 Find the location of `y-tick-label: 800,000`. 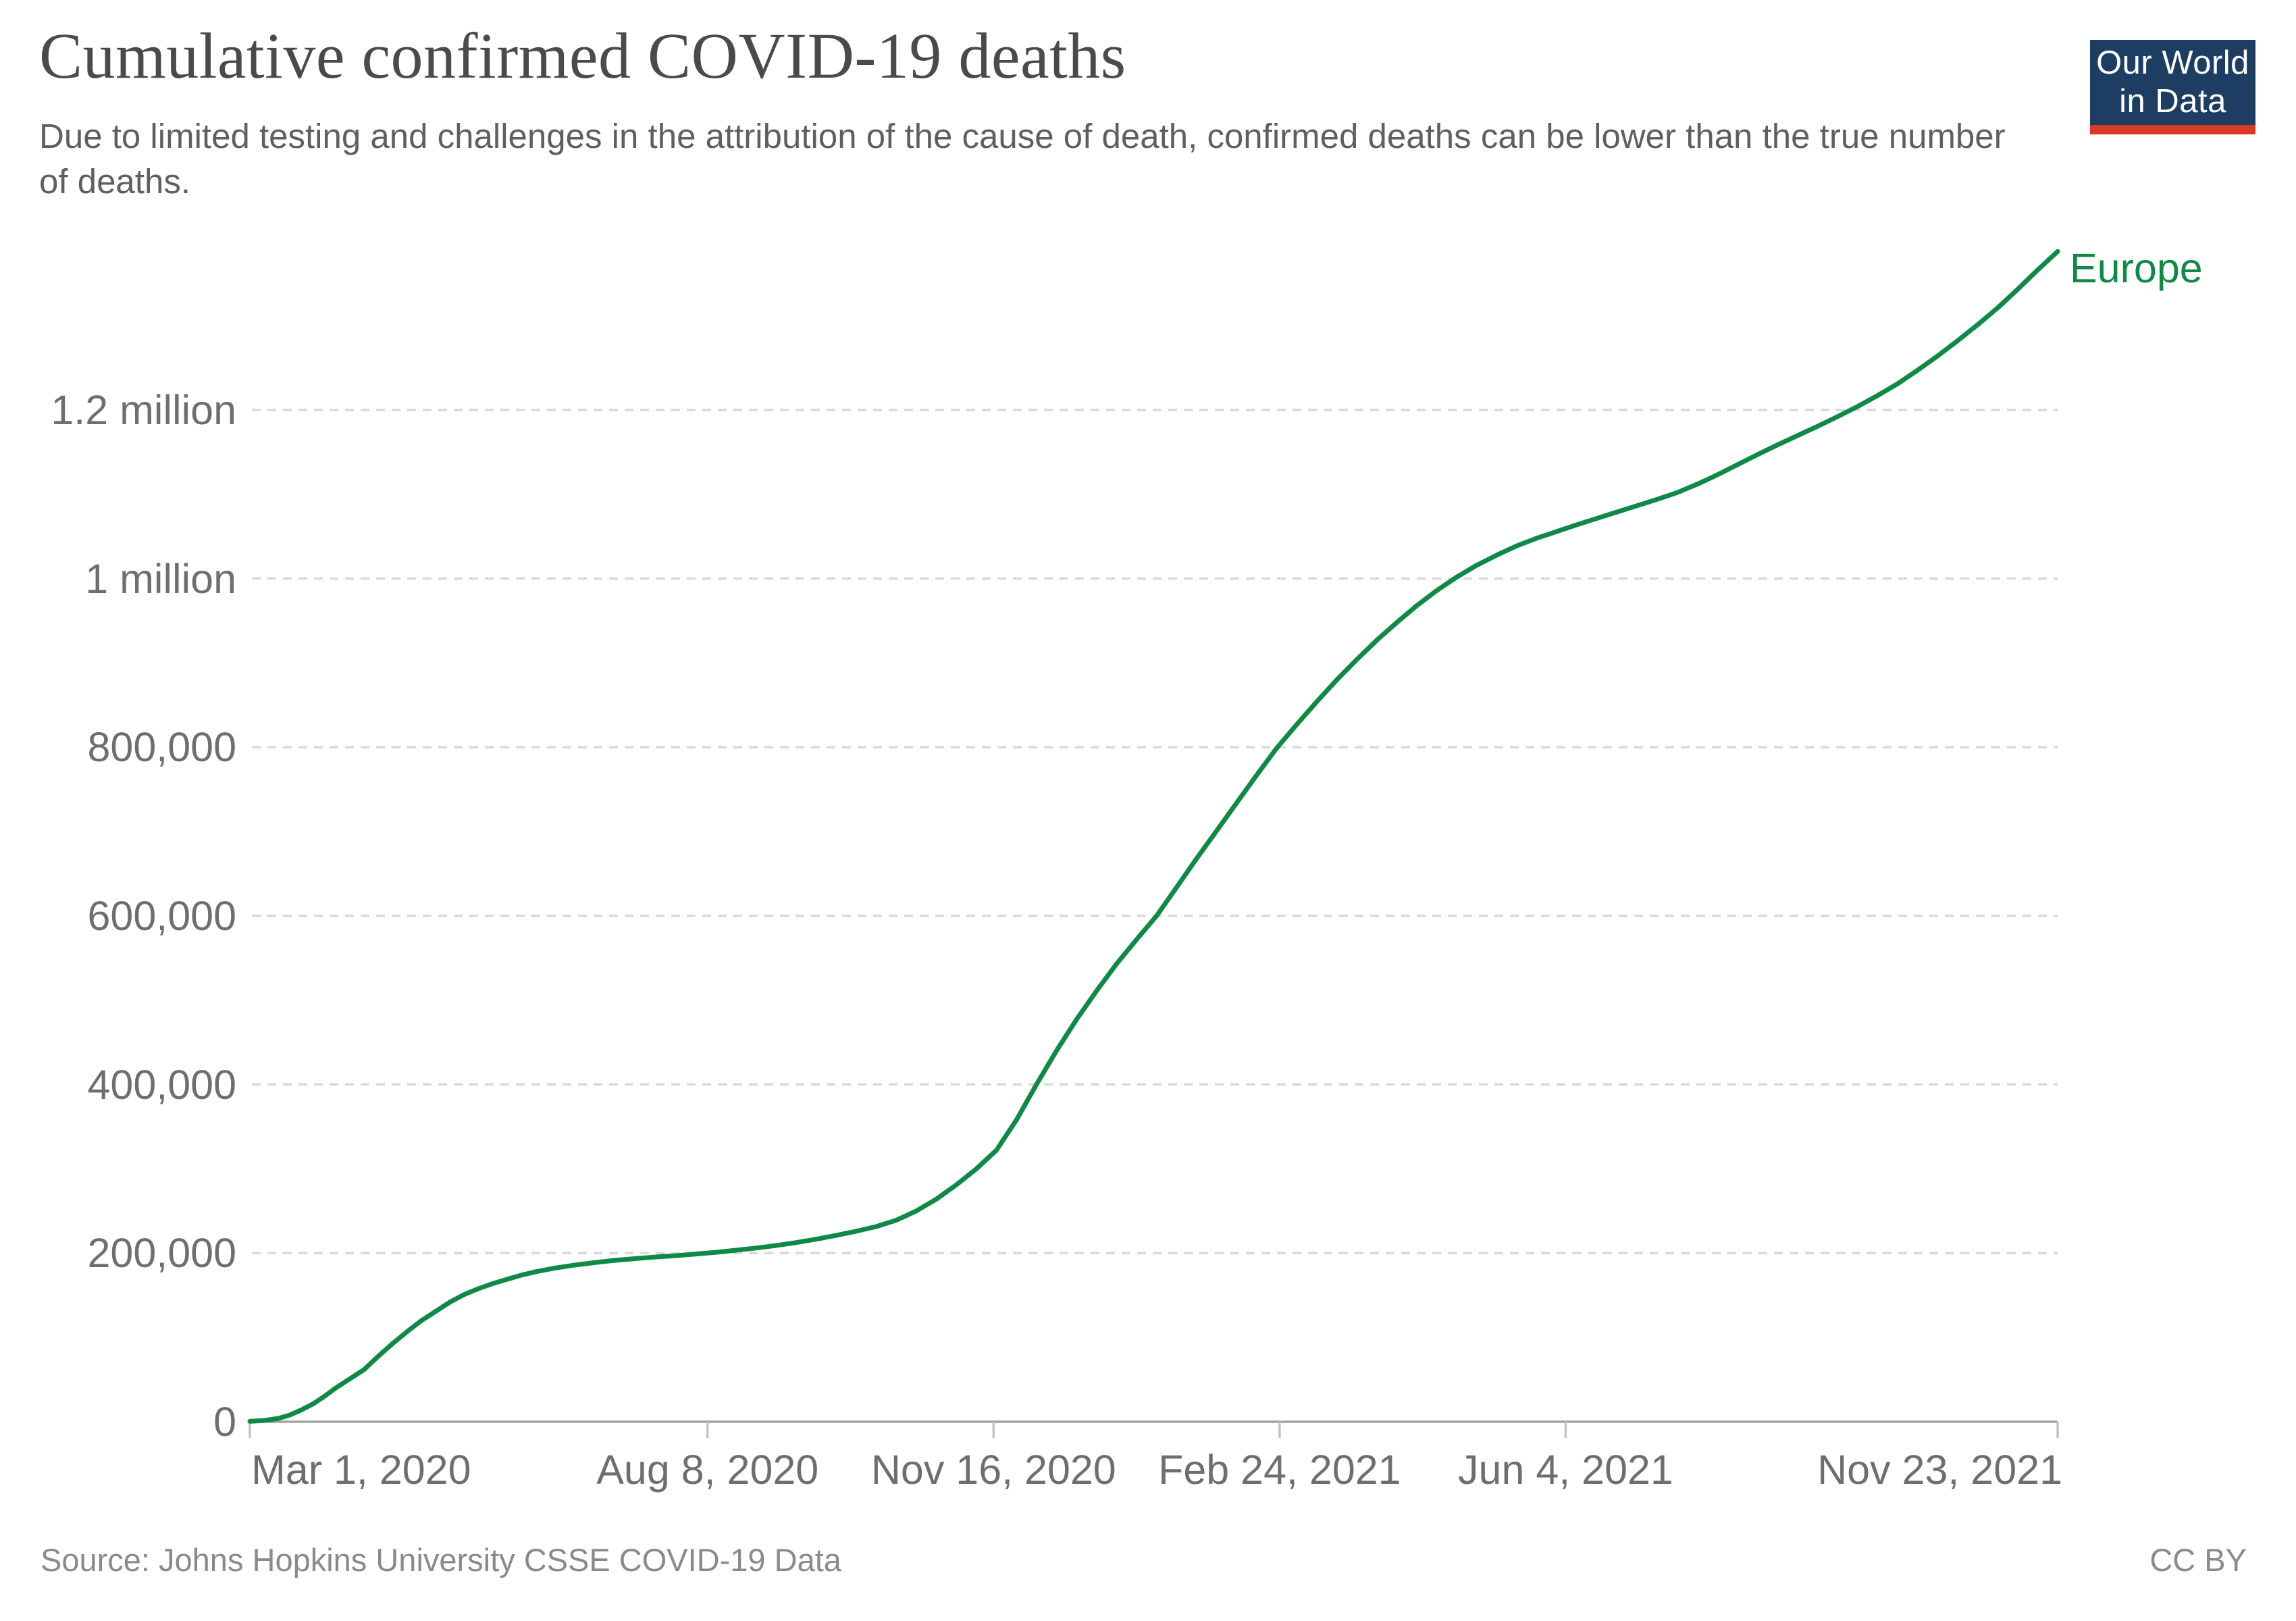

y-tick-label: 800,000 is located at coordinates (162, 747).